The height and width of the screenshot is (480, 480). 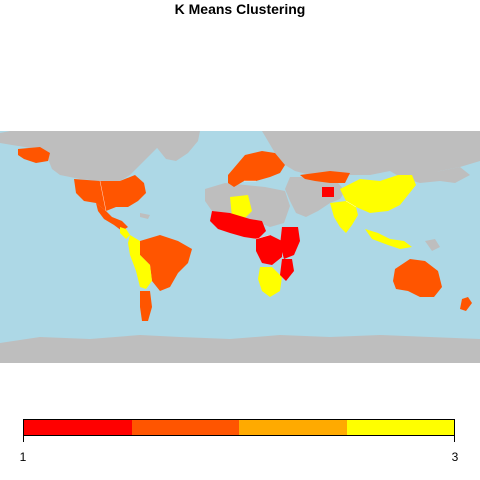 I want to click on central-africa, so click(x=269, y=250).